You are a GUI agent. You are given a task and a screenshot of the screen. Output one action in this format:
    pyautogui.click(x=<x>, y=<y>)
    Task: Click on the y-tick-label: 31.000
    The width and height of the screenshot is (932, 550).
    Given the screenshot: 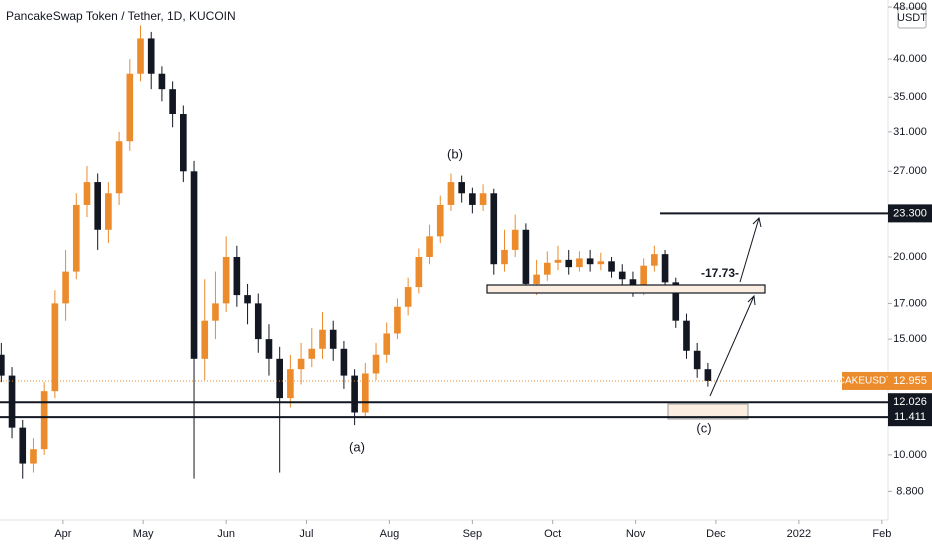 What is the action you would take?
    pyautogui.click(x=910, y=132)
    